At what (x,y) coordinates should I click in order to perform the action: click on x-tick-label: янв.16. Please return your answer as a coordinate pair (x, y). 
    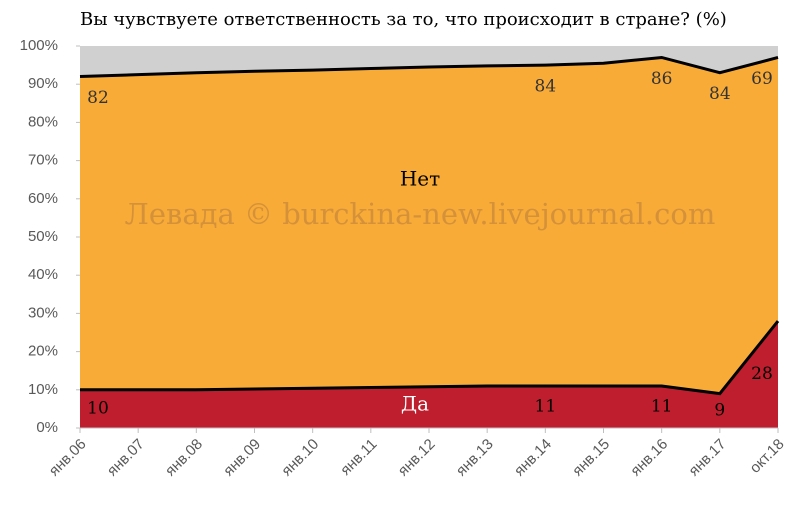
    Looking at the image, I should click on (649, 458).